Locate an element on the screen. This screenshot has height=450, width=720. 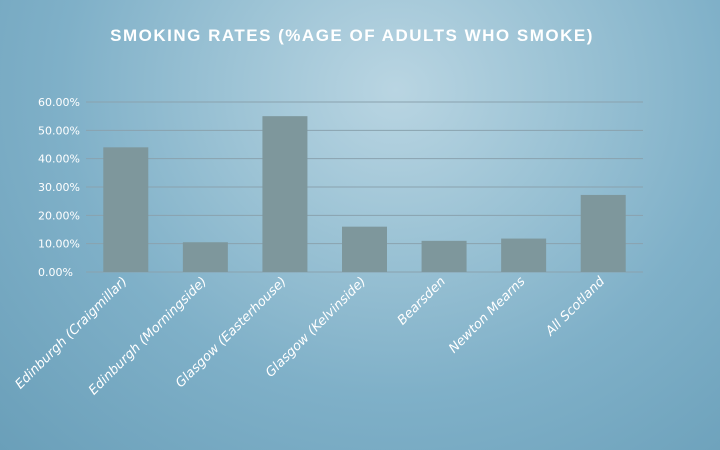
x-category-label: All Scotland is located at coordinates (575, 307).